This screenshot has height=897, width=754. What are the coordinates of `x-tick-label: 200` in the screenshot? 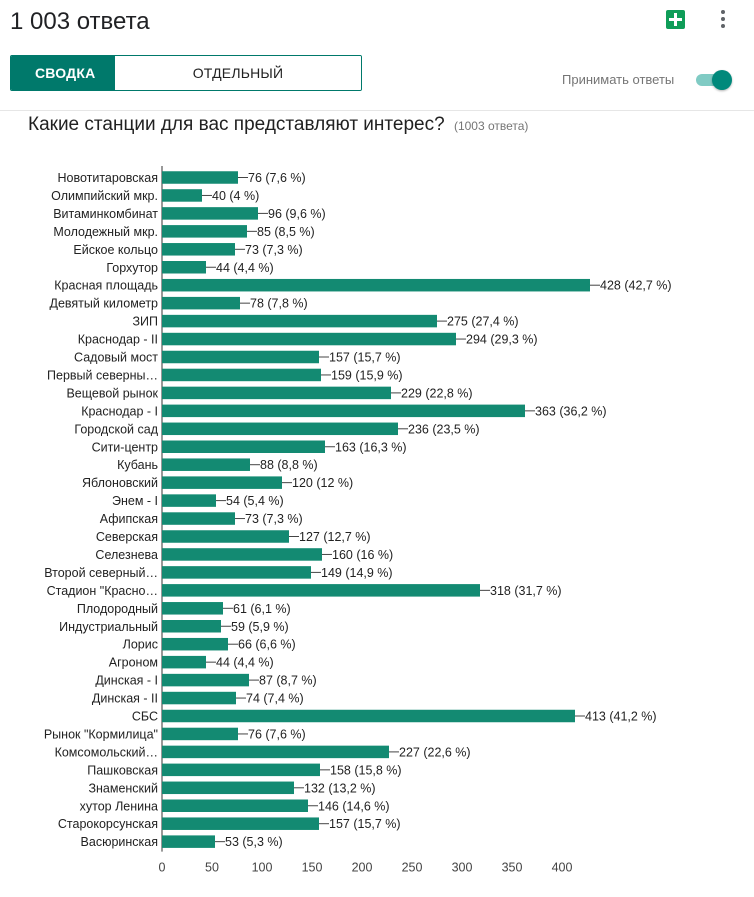 It's located at (362, 868).